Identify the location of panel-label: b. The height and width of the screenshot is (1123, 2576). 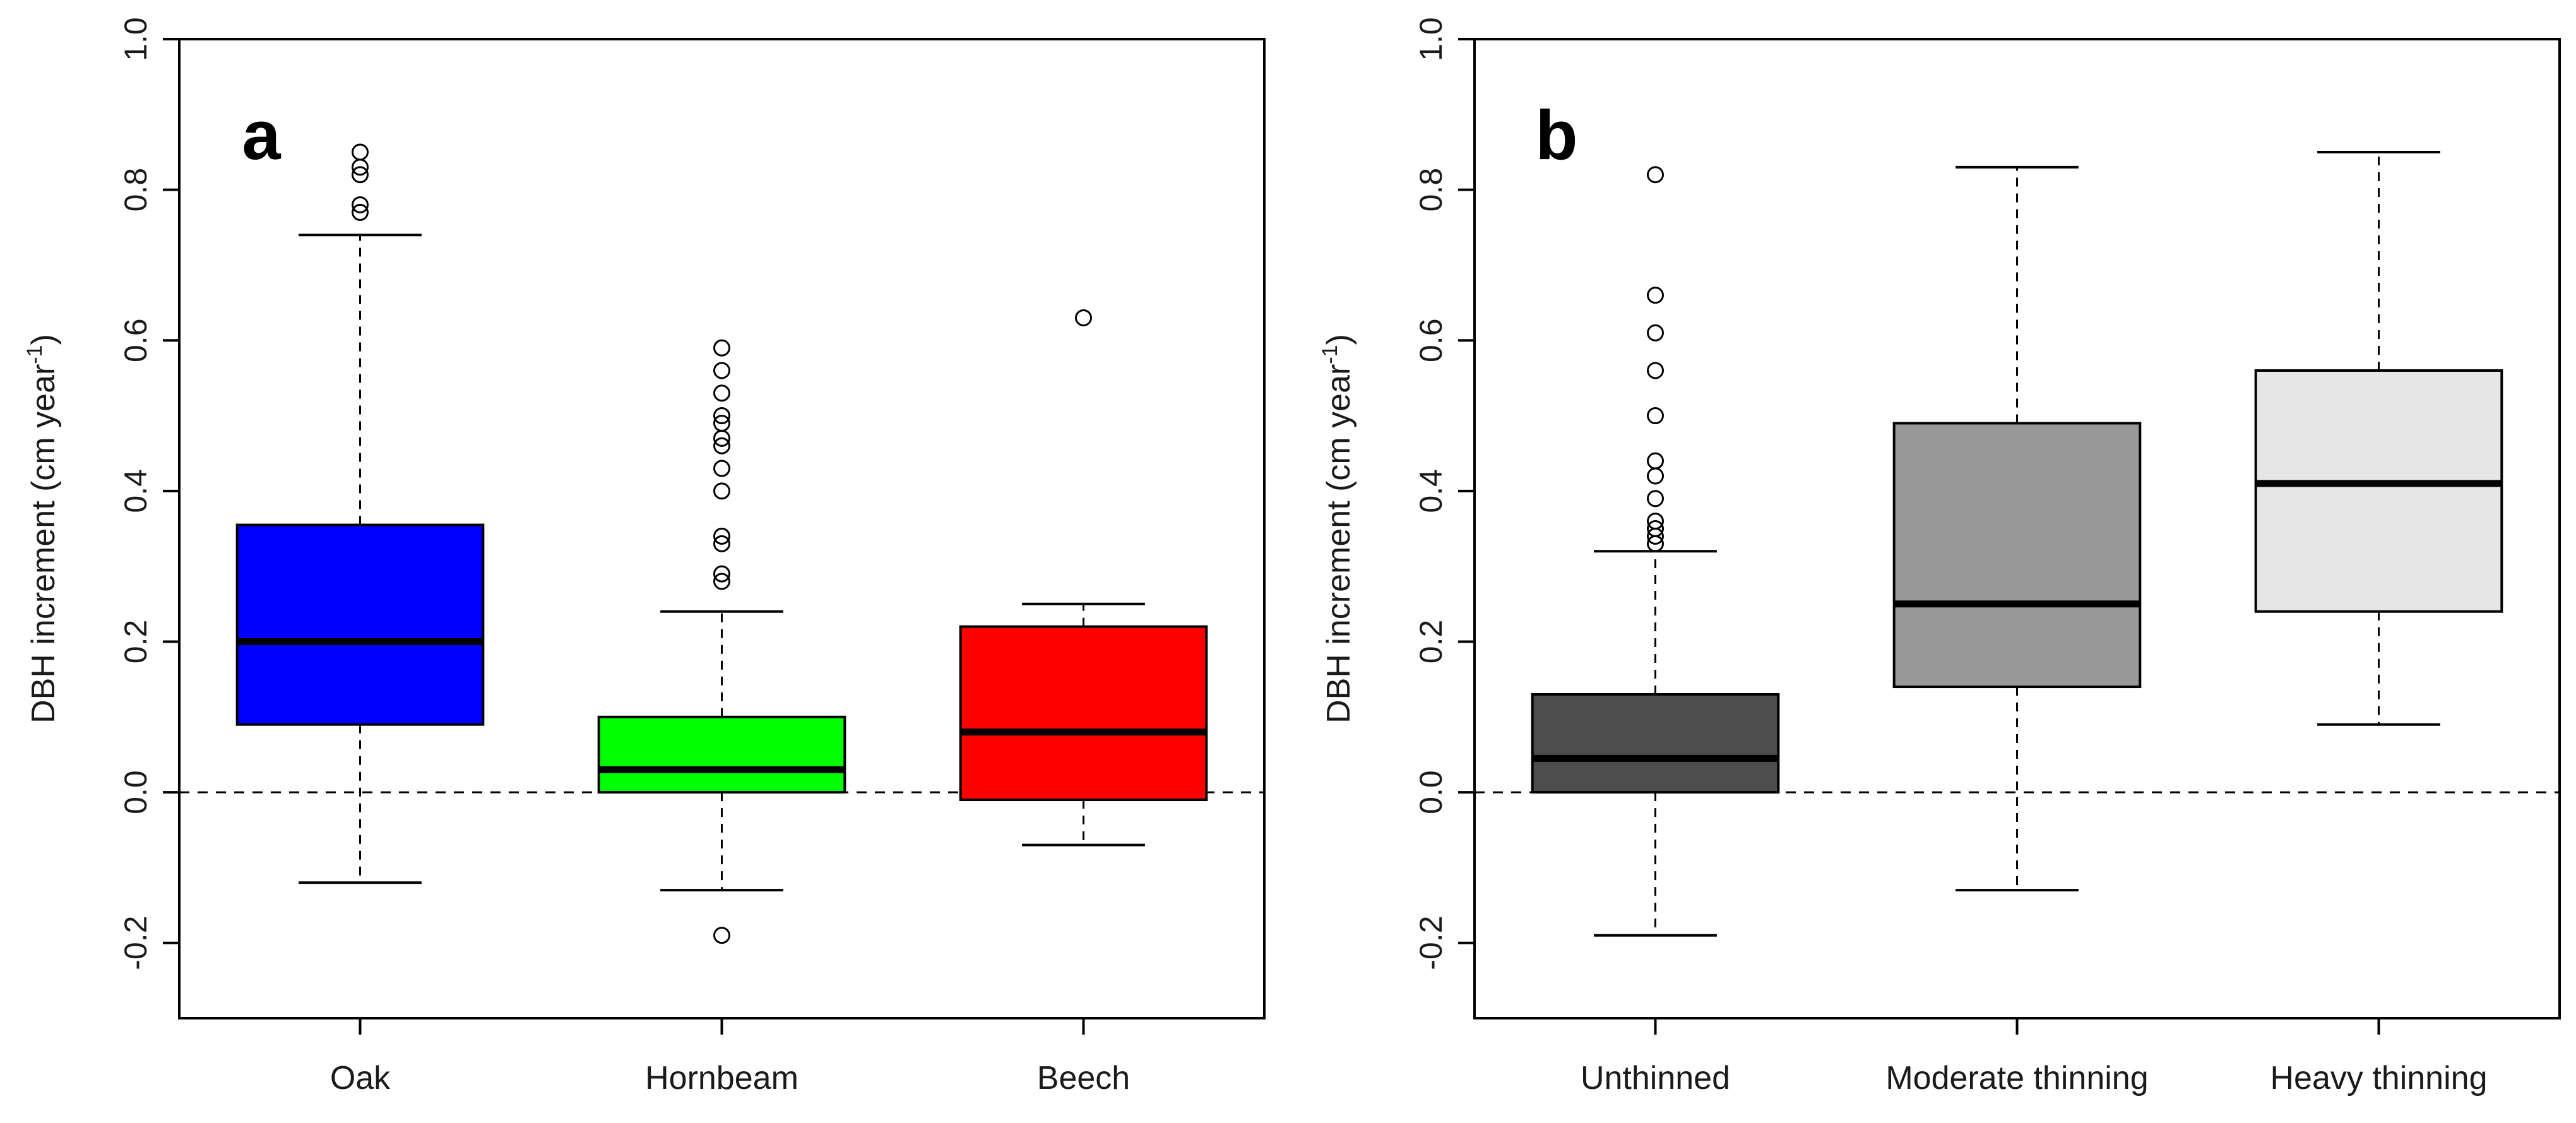
(1556, 135).